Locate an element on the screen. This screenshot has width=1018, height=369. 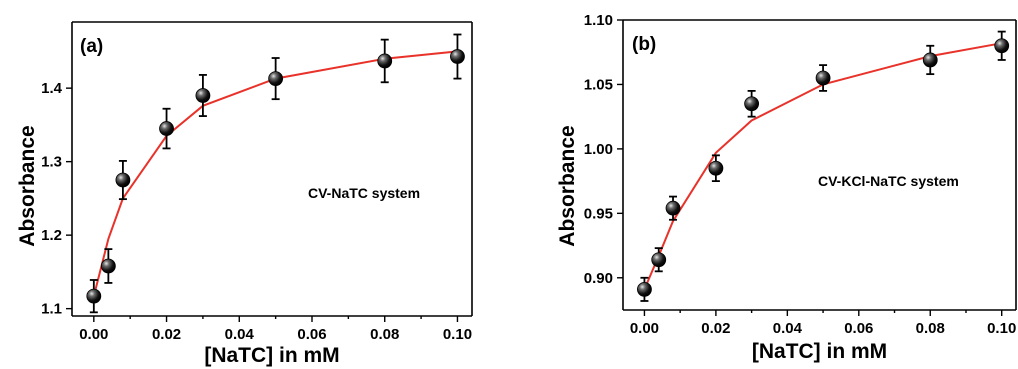
y-tick-label: 1.1 is located at coordinates (51, 309).